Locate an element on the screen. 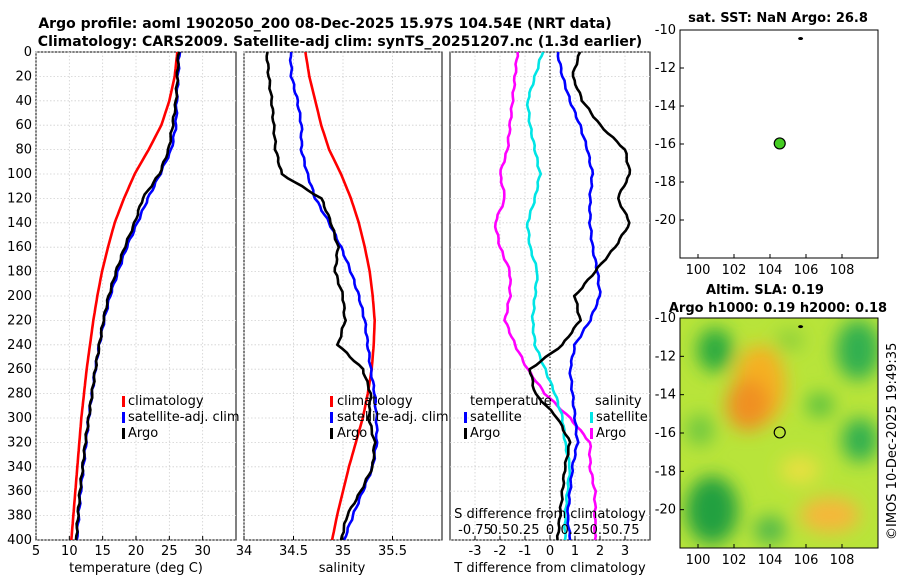  x-tick-label: 1 is located at coordinates (575, 551).